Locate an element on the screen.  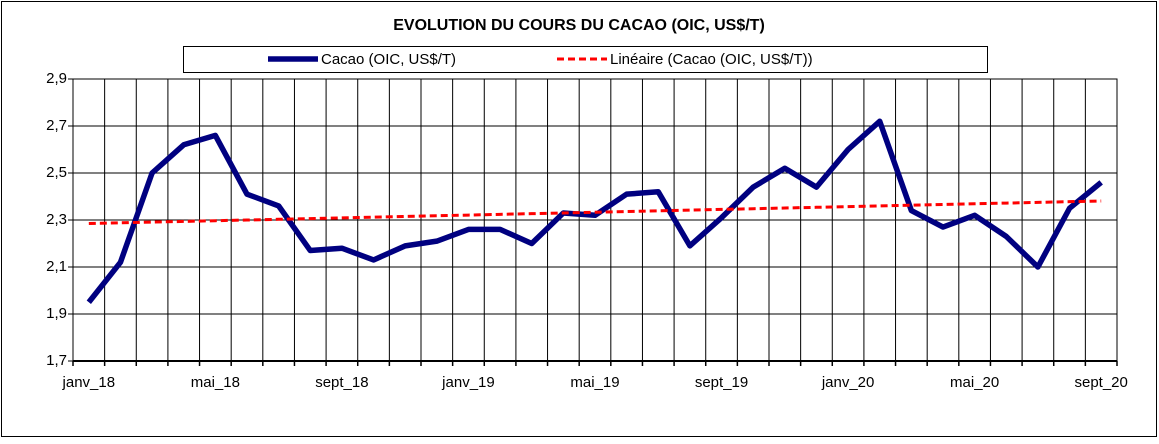
y-tick-label: 2,9 is located at coordinates (56, 78).